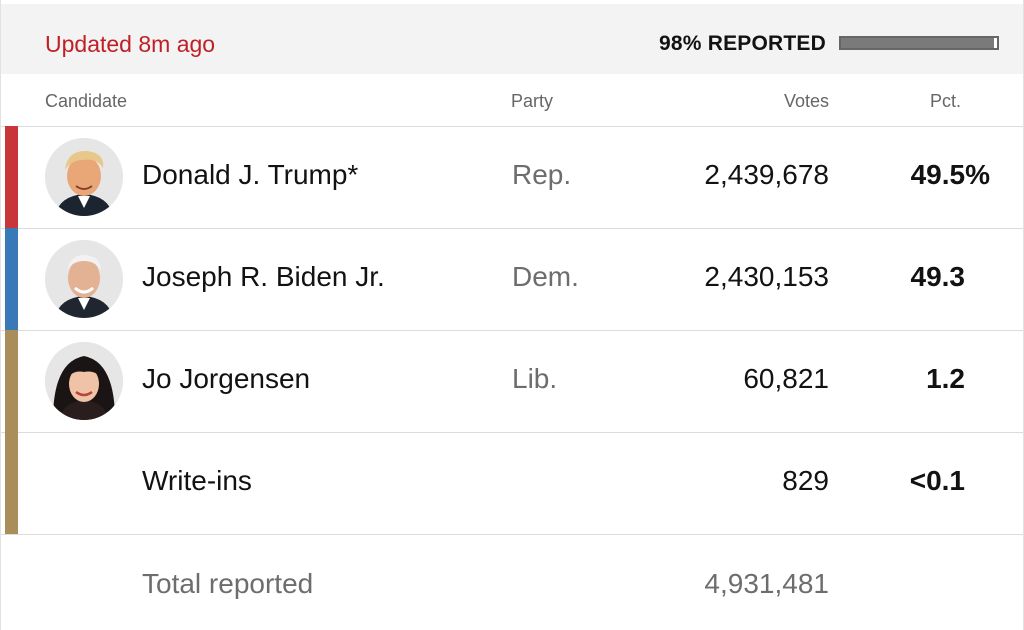 This screenshot has height=630, width=1024. Describe the element at coordinates (766, 583) in the screenshot. I see `total-votes: 4,931,481` at that location.